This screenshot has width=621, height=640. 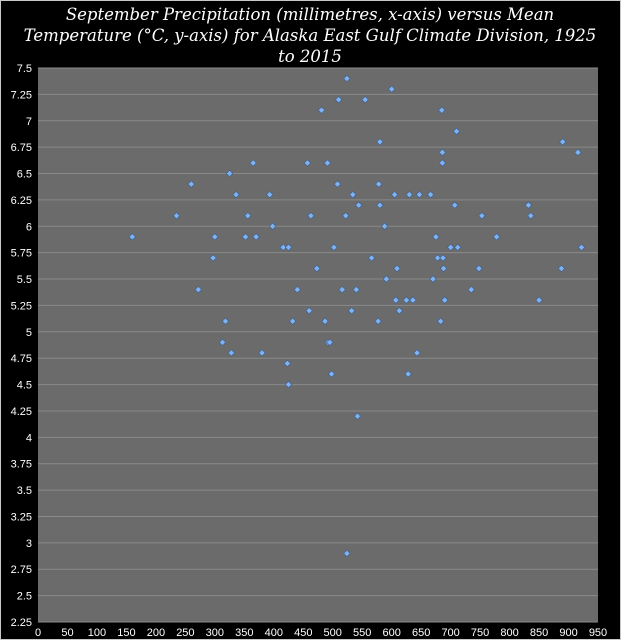 I want to click on x-tick-label: 900, so click(x=568, y=633).